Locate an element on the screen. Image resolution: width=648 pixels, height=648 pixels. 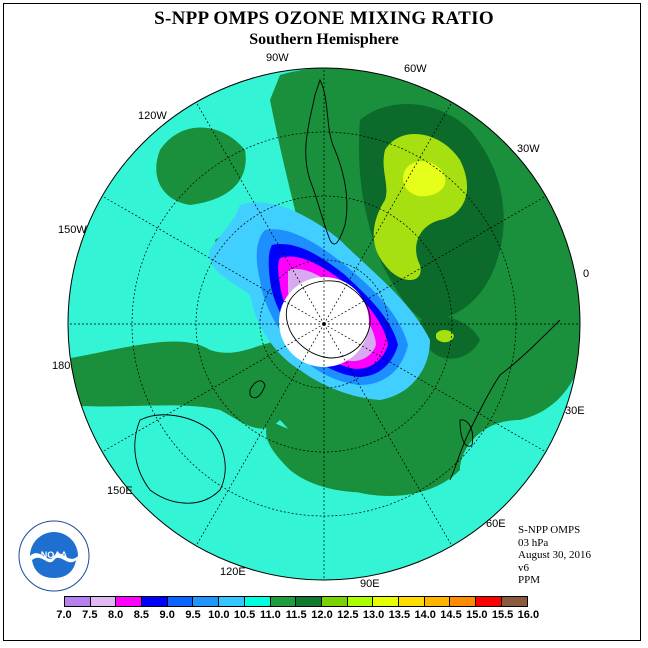
colorbar-label: 7.0 is located at coordinates (64, 615).